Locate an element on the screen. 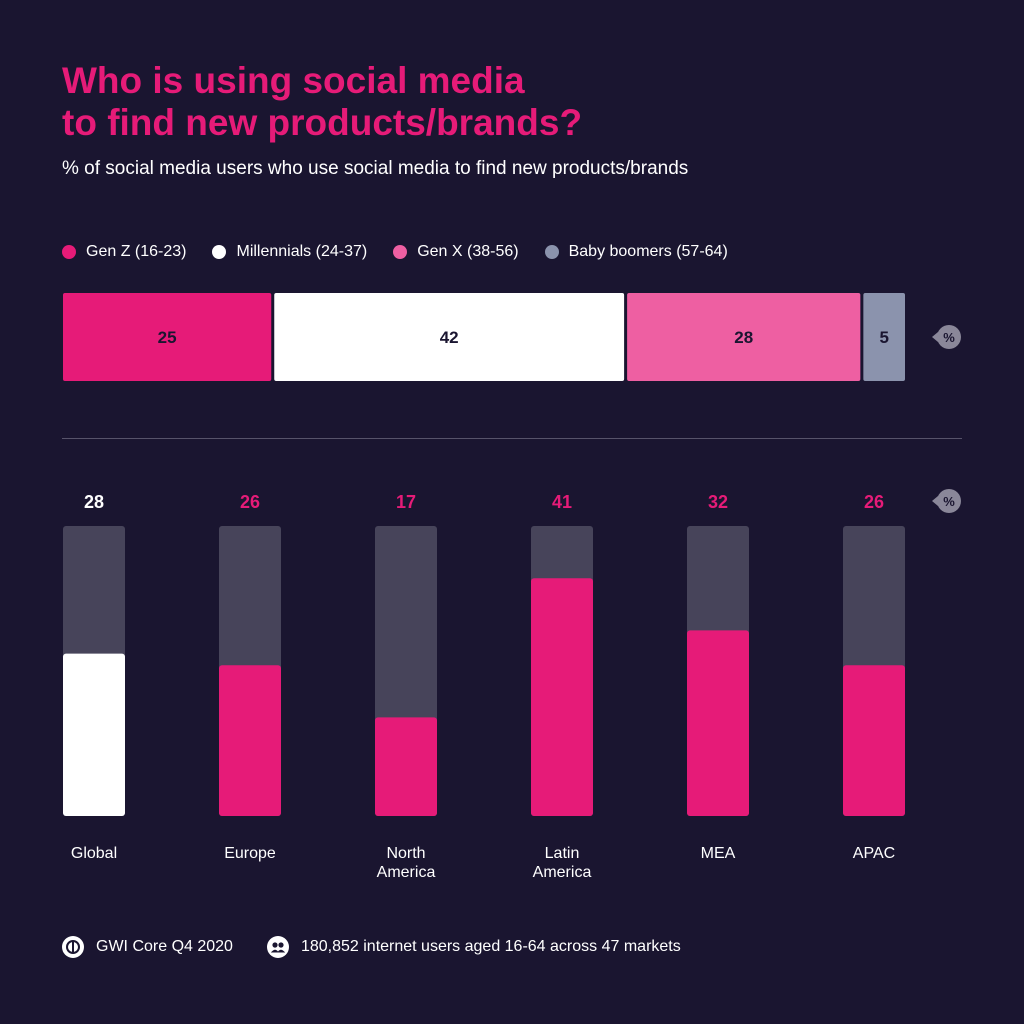 This screenshot has width=1024, height=1024. generation-stacked-bar-chart: 25 42 28 5% is located at coordinates (512, 337).